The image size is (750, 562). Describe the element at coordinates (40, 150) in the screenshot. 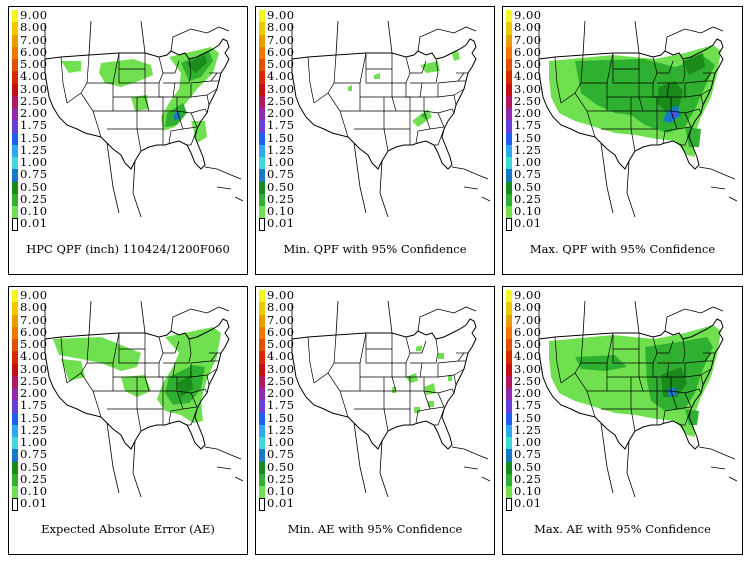

I see `legend-entry: 1.25` at that location.